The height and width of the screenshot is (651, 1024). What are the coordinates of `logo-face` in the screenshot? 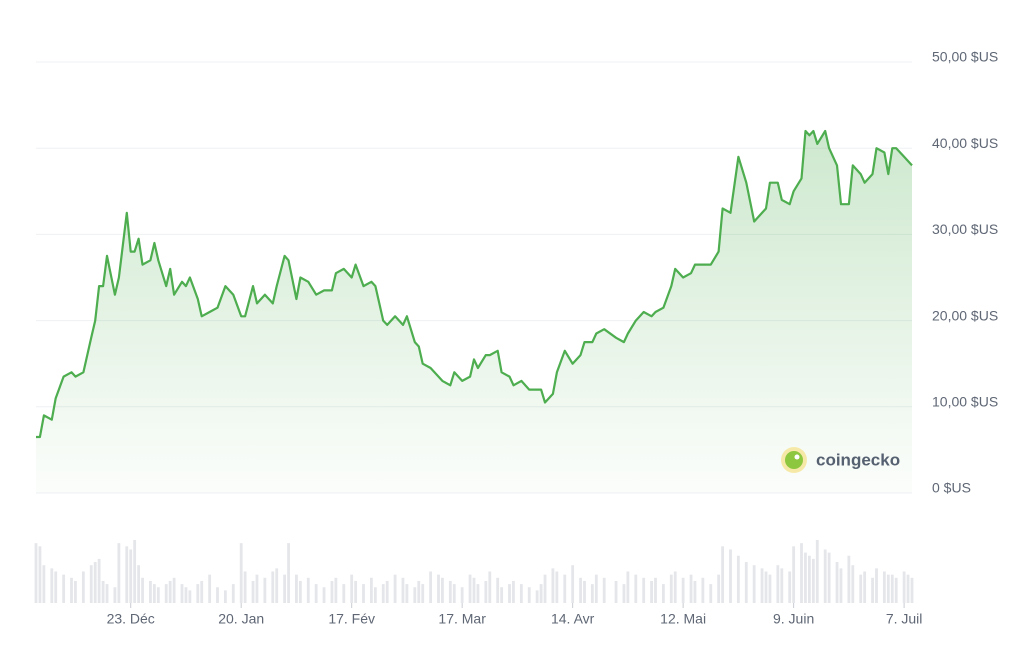 It's located at (794, 460).